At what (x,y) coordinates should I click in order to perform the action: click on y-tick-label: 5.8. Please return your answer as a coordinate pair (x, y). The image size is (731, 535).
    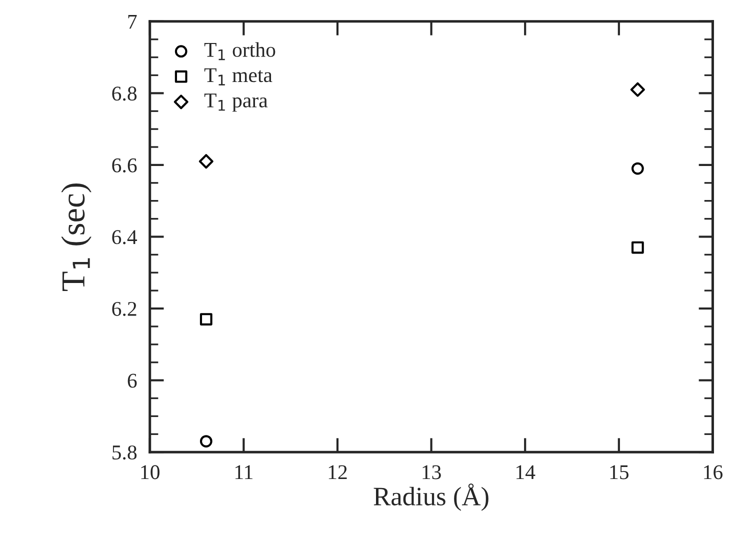
    Looking at the image, I should click on (124, 452).